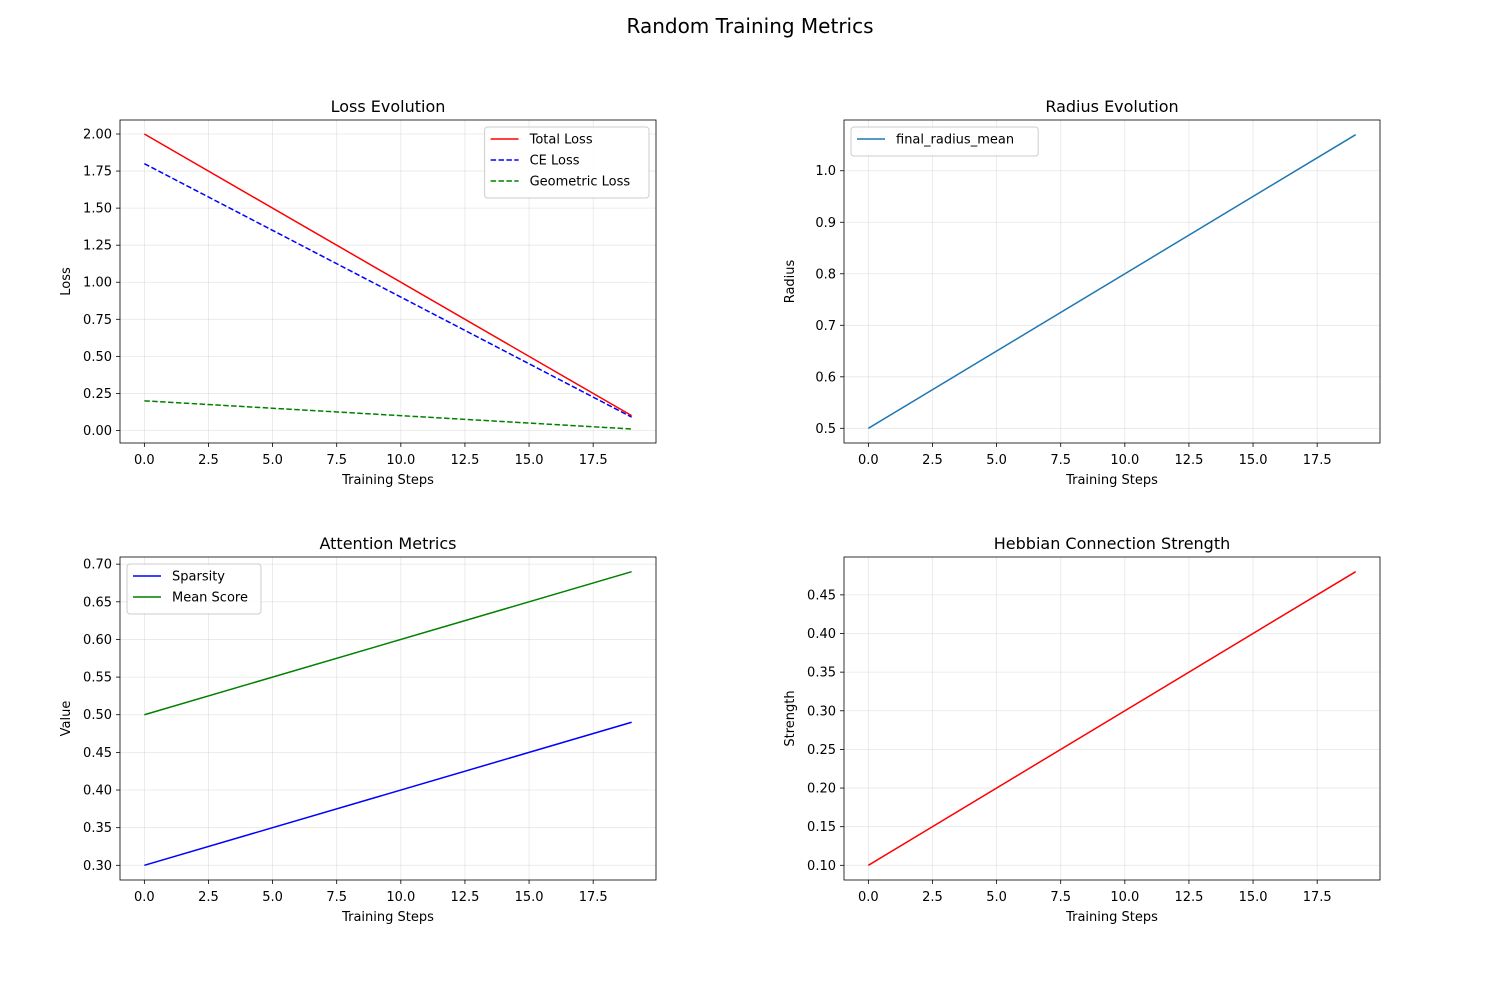 The width and height of the screenshot is (1500, 1000). What do you see at coordinates (561, 140) in the screenshot?
I see `legend-label: Total Loss` at bounding box center [561, 140].